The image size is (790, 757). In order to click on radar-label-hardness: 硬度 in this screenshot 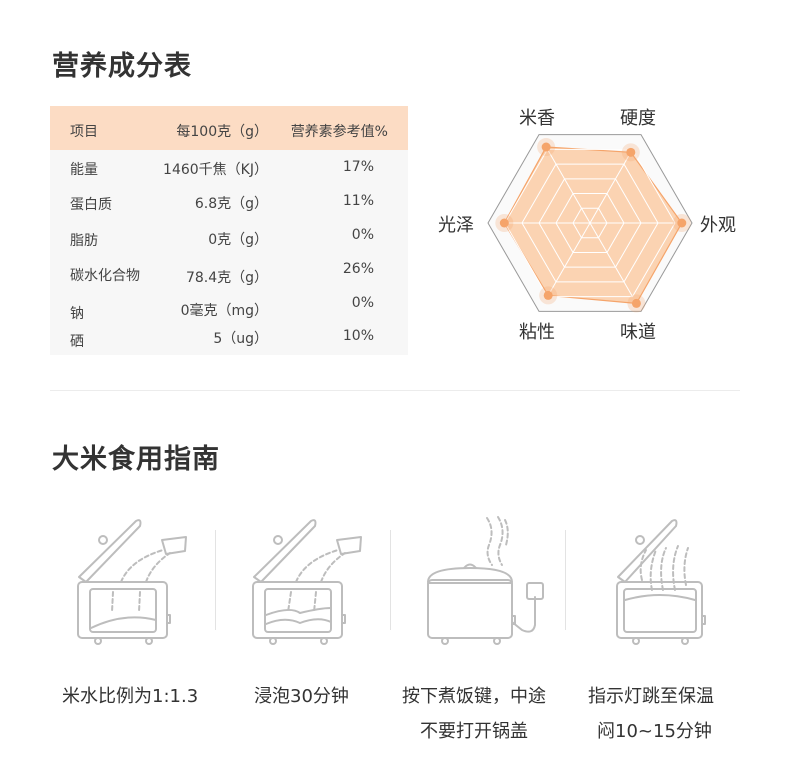, I will do `click(638, 118)`.